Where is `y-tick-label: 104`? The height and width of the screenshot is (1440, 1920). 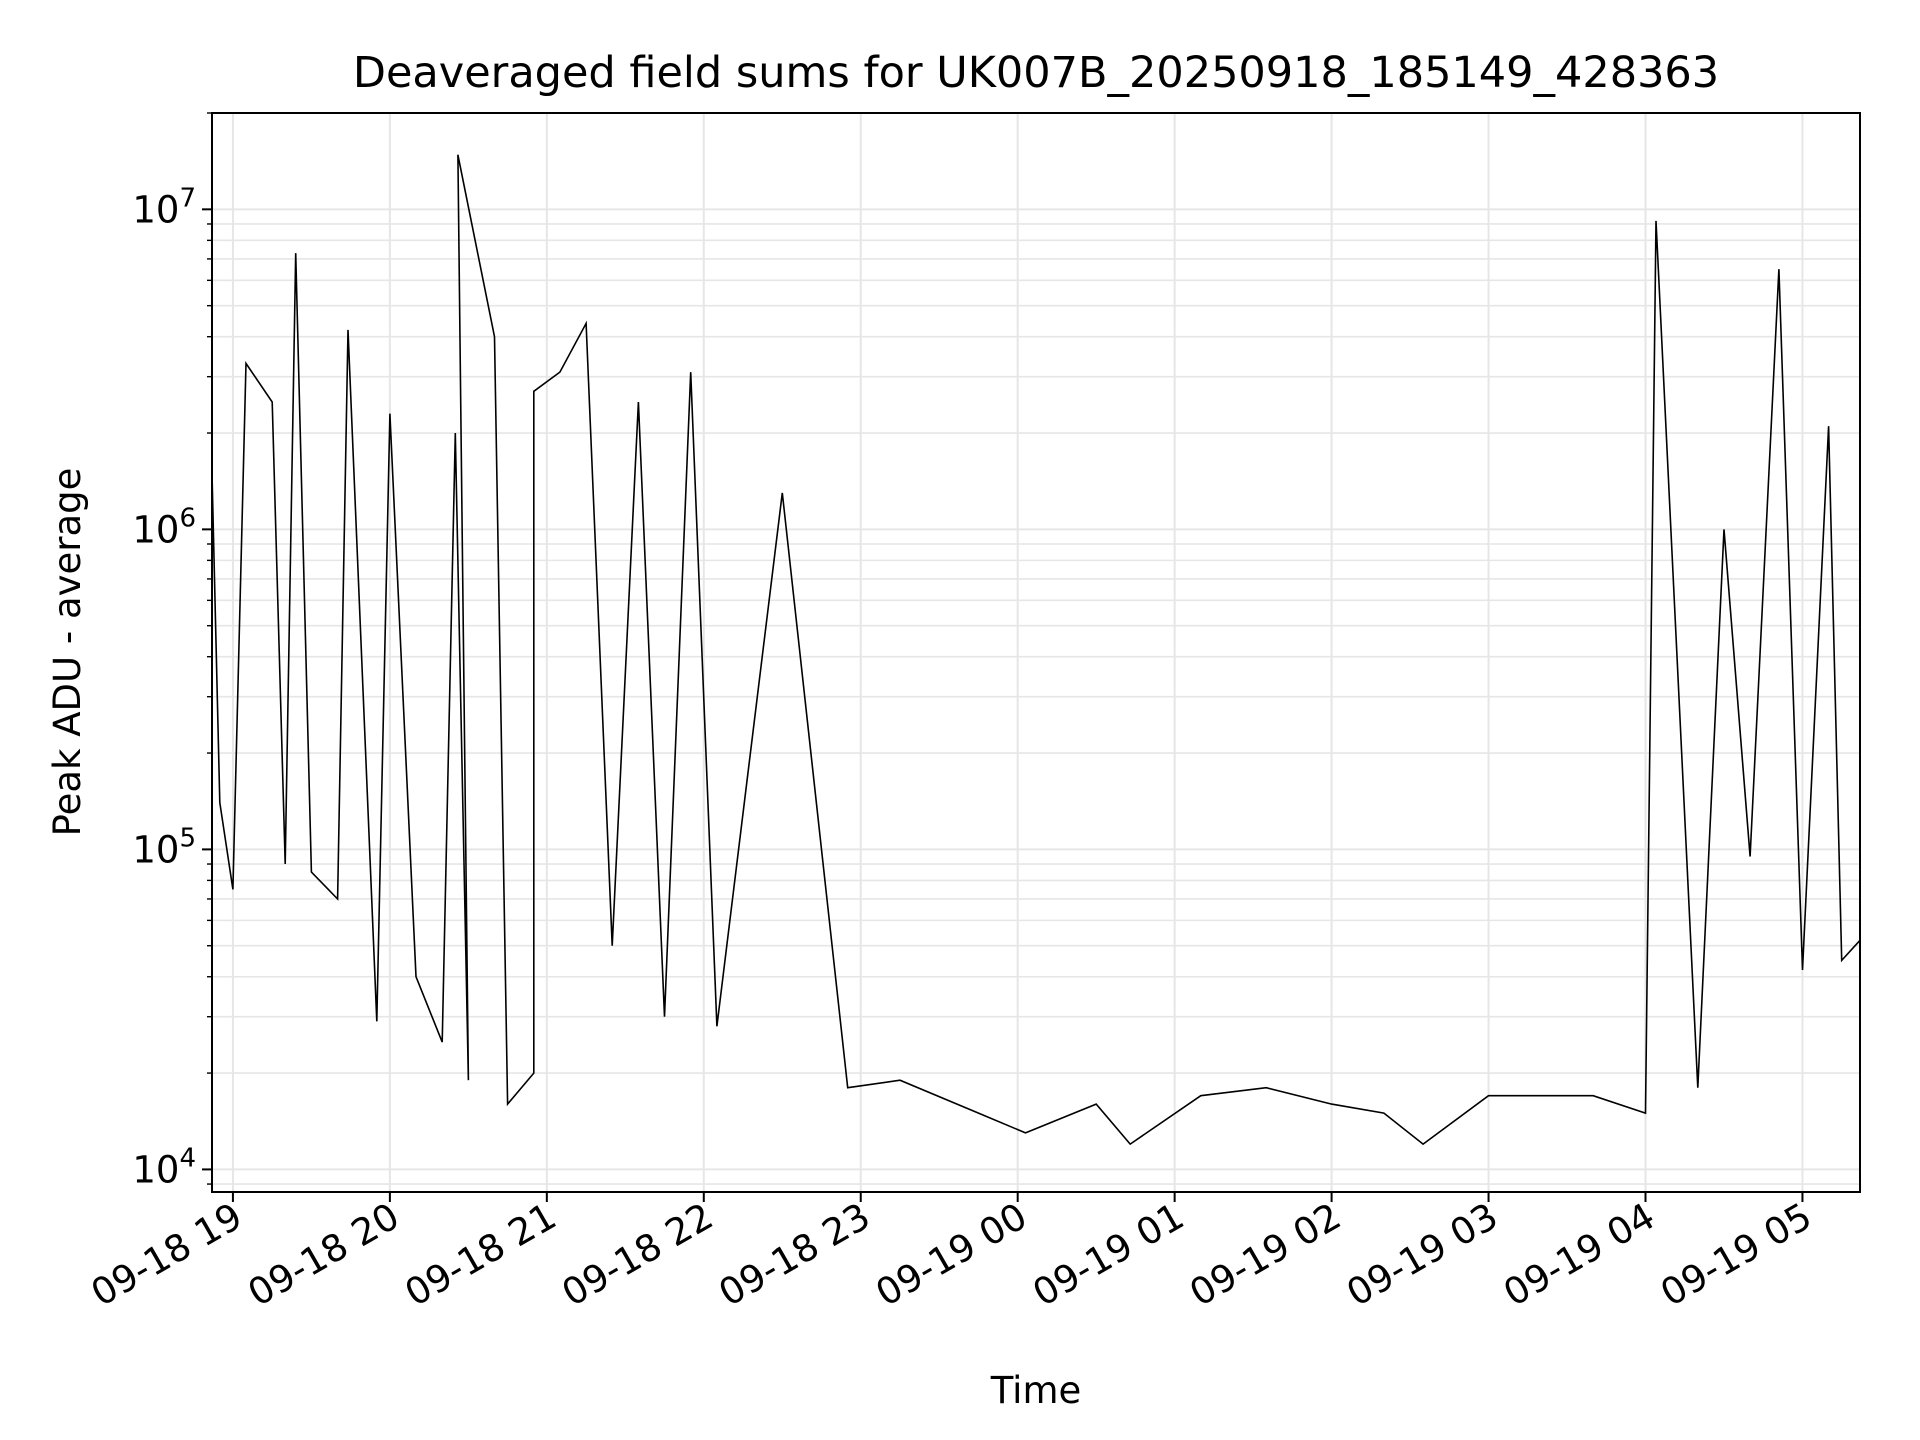
y-tick-label: 104 is located at coordinates (164, 1167).